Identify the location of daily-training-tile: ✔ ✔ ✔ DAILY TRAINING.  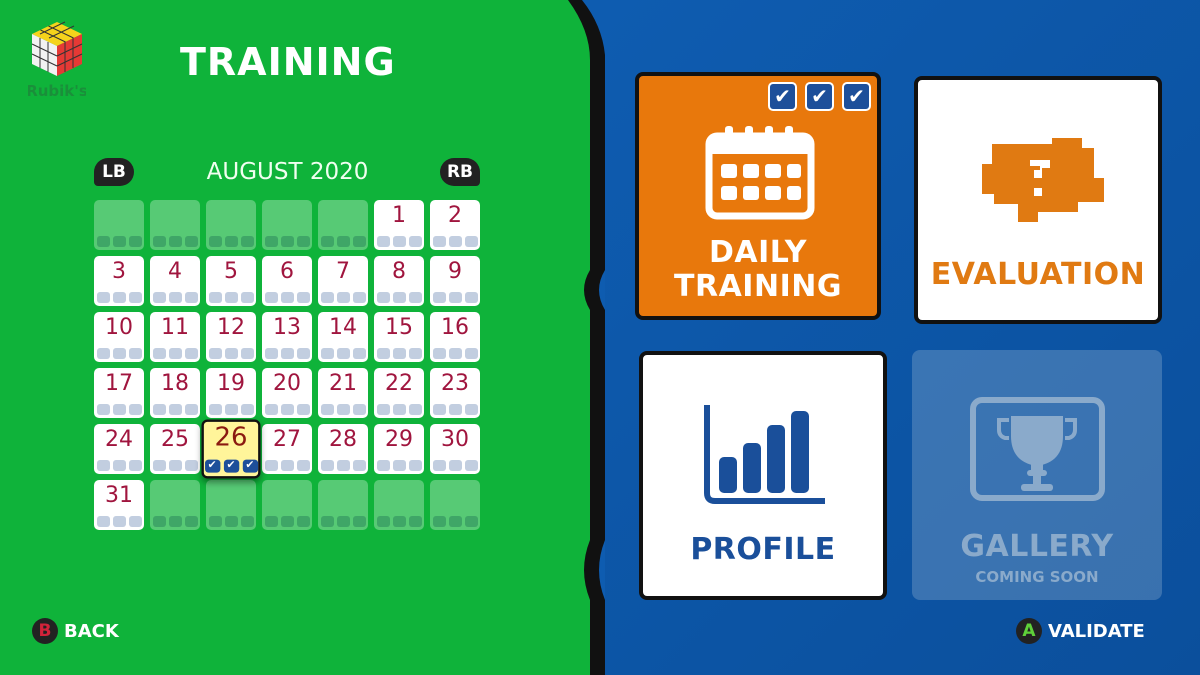
(758, 196).